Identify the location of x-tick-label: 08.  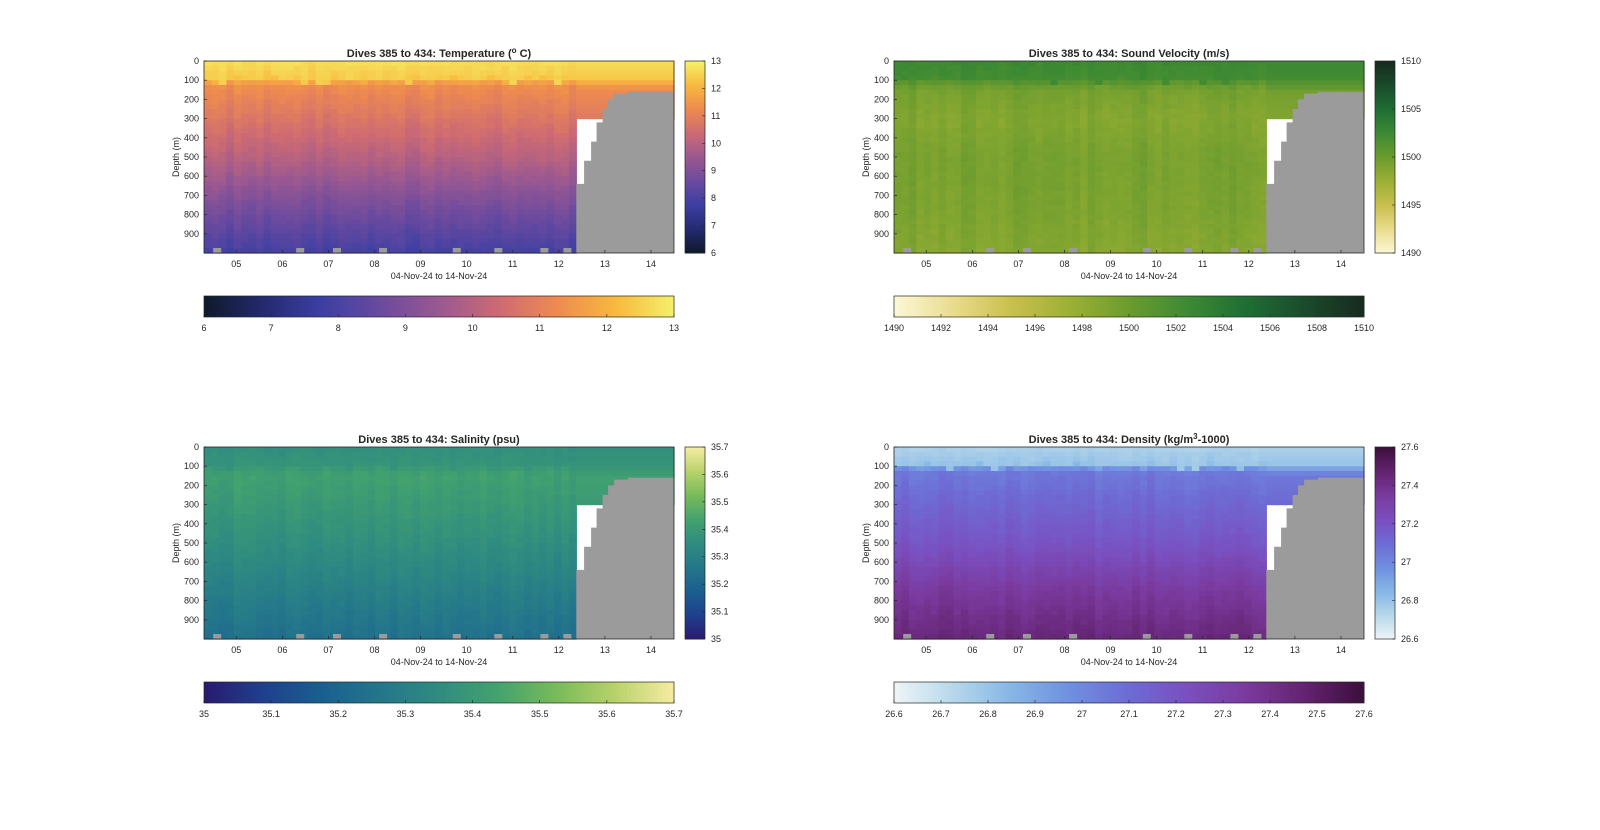
(1064, 264).